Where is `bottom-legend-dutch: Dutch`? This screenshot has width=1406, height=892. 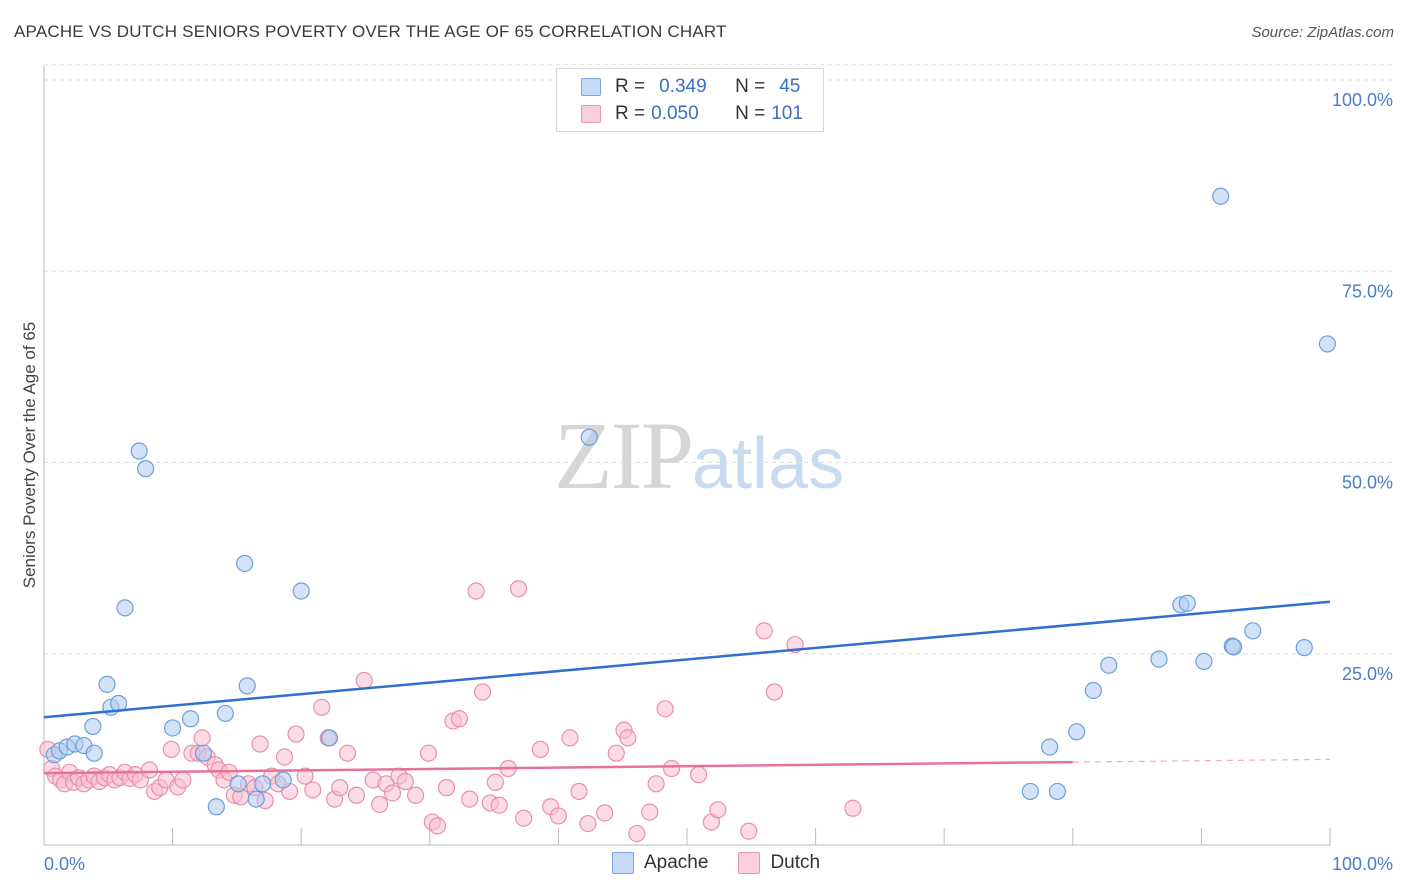 bottom-legend-dutch: Dutch is located at coordinates (779, 863).